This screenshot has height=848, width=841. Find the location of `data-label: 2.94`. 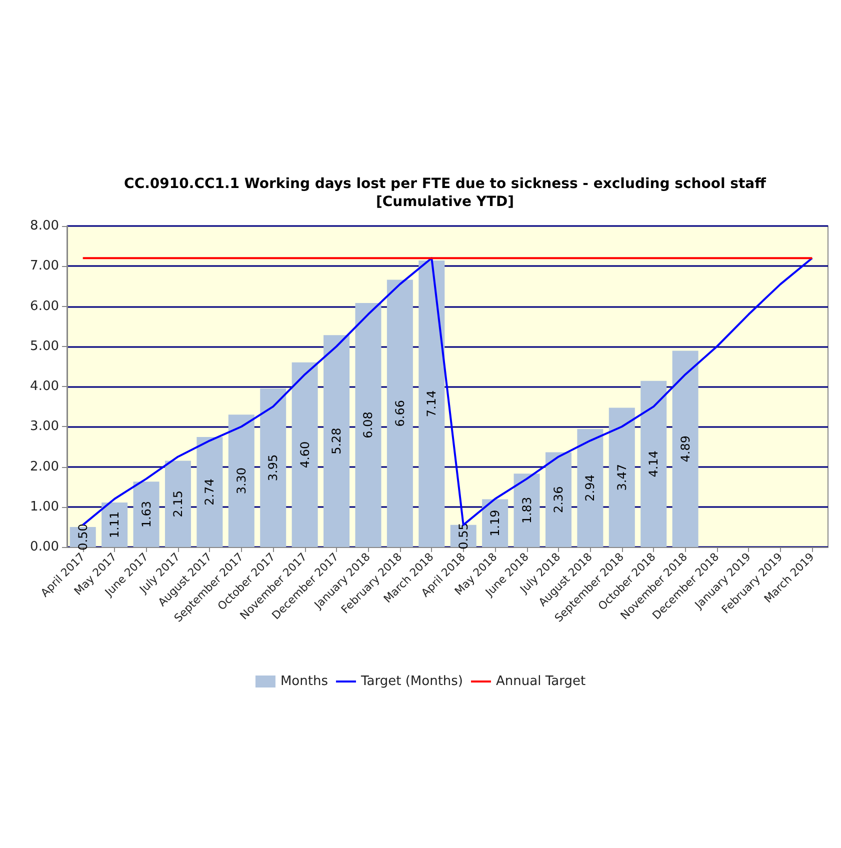

data-label: 2.94 is located at coordinates (590, 488).